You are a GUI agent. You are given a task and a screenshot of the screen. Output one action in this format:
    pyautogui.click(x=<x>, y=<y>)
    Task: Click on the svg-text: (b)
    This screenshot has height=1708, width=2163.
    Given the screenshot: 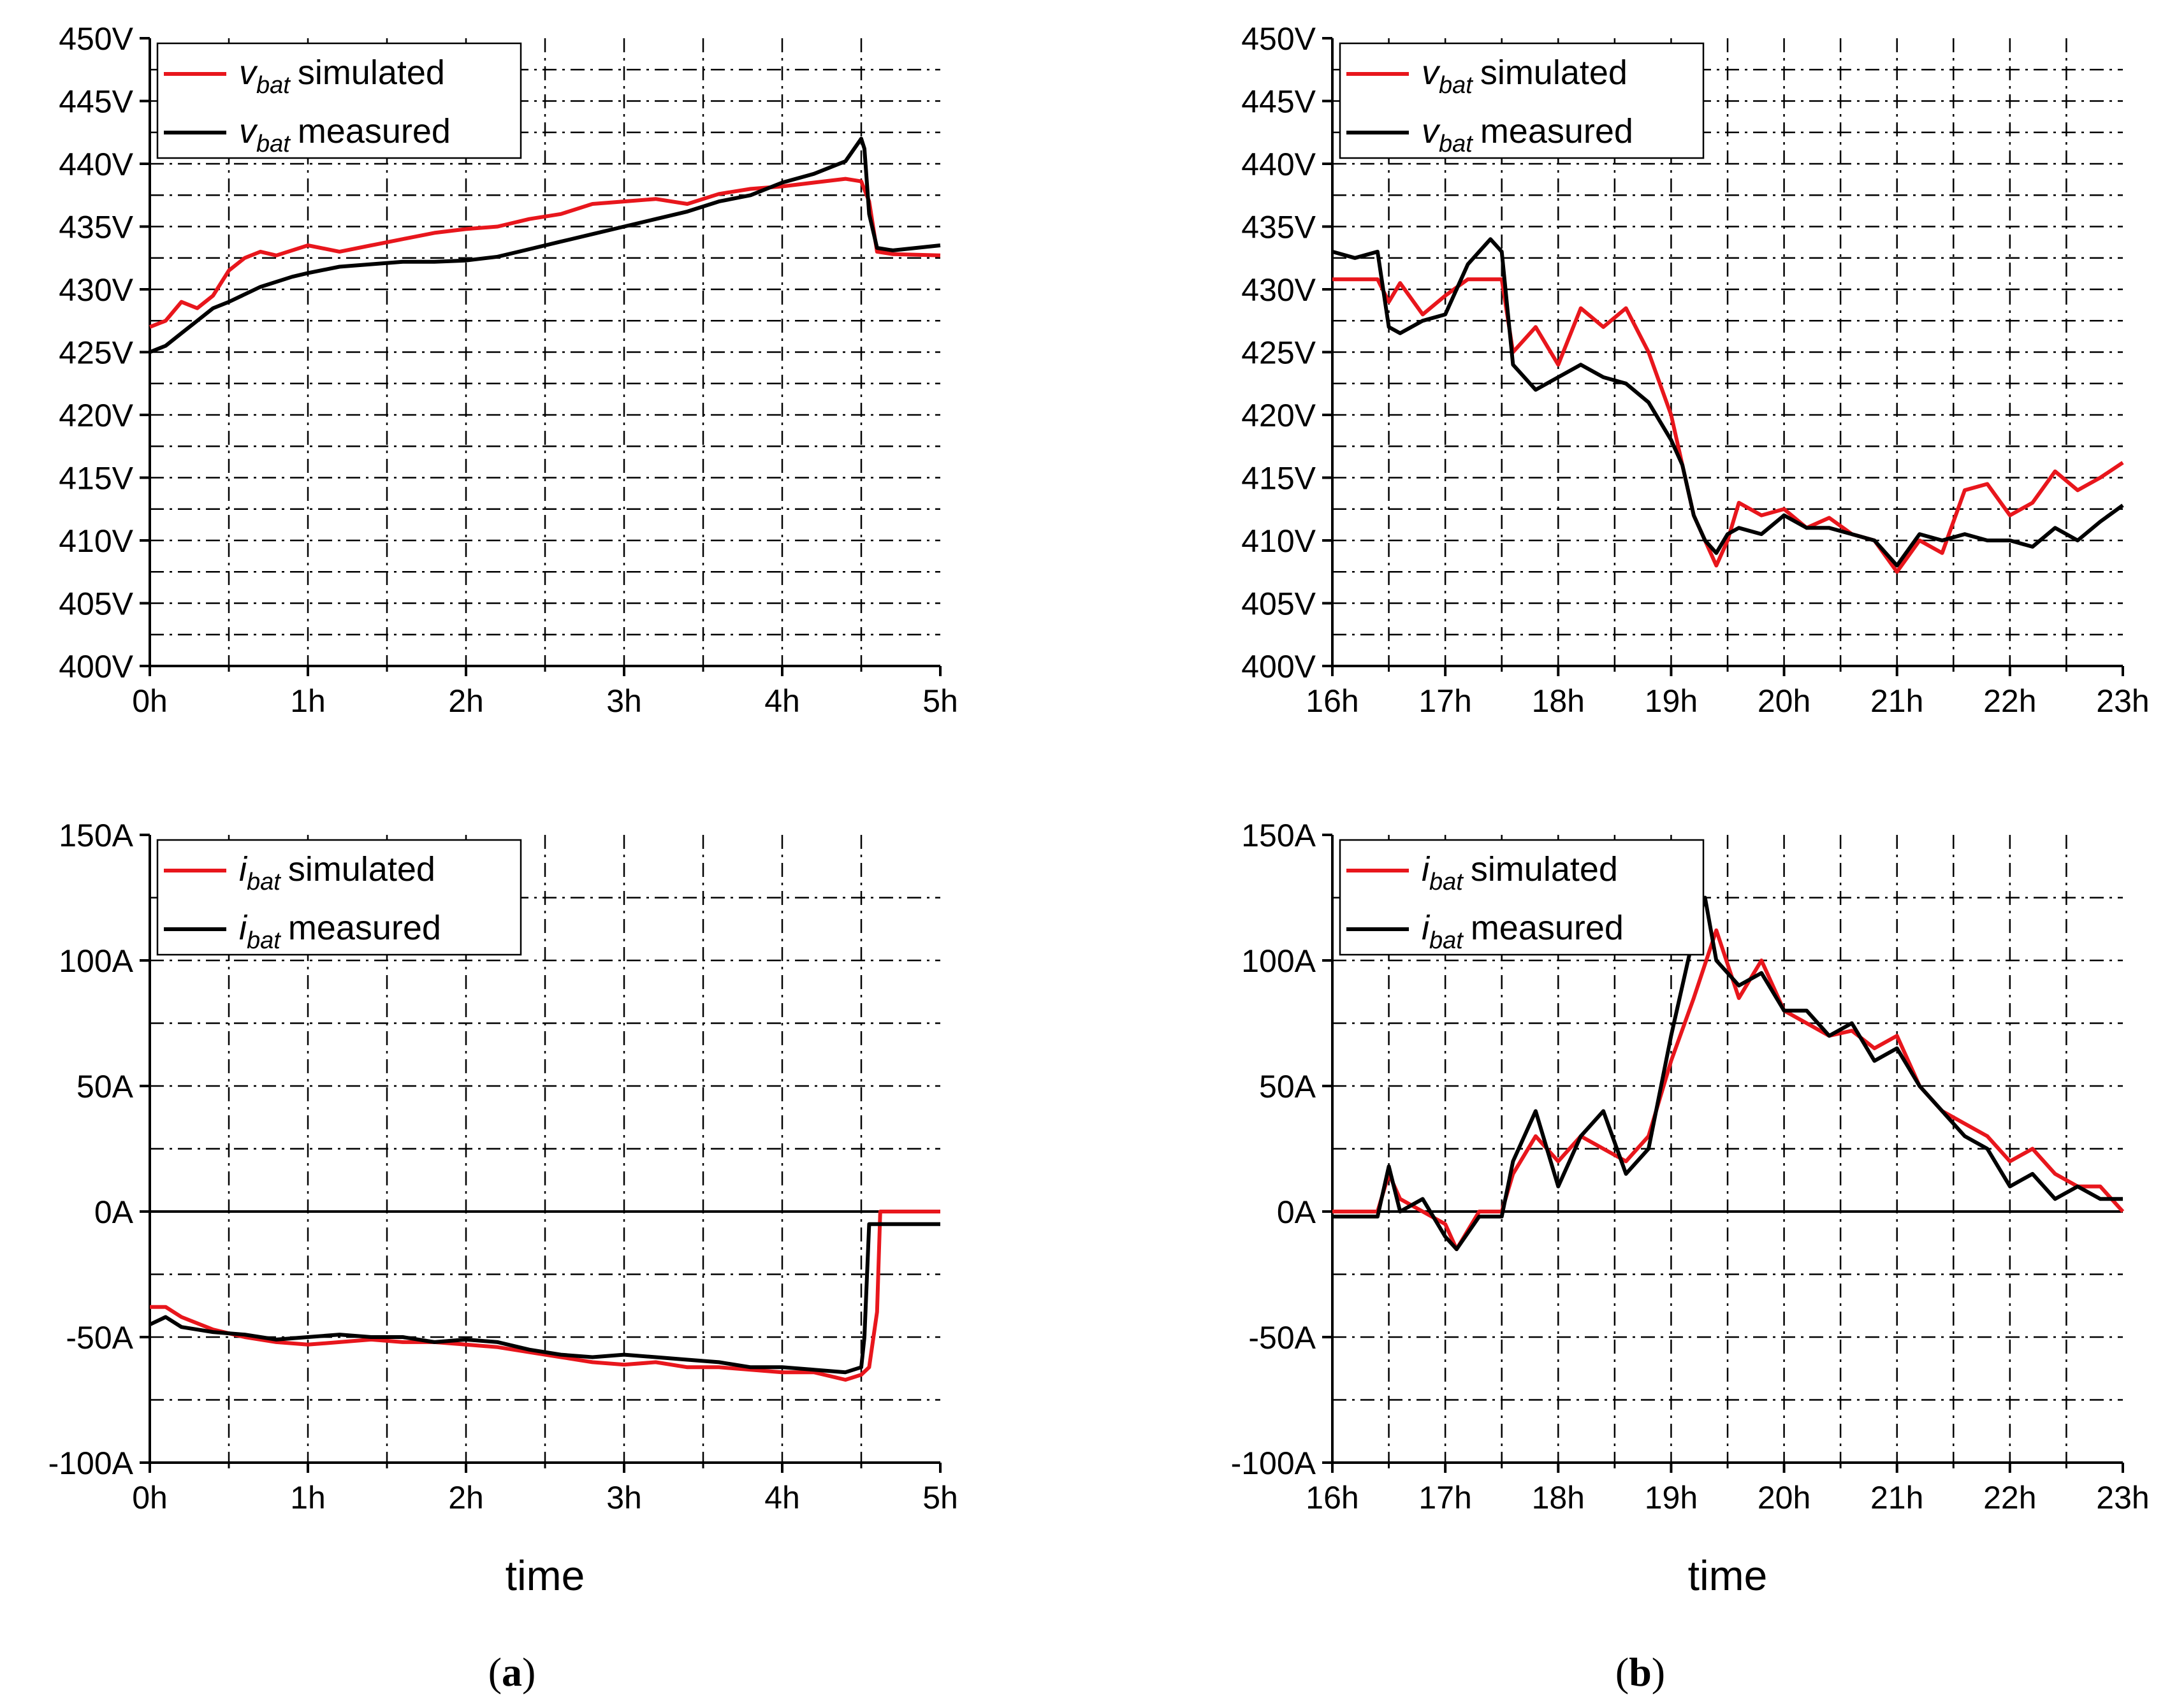 What is the action you would take?
    pyautogui.click(x=1640, y=1672)
    